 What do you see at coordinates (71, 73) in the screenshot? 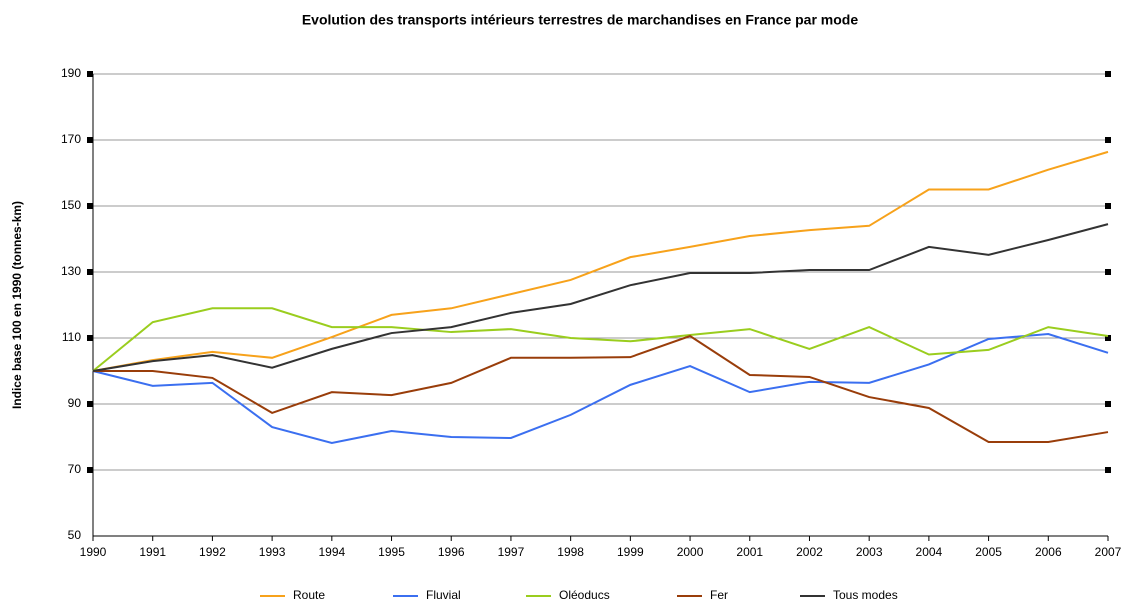
I see `y-tick-label: 190` at bounding box center [71, 73].